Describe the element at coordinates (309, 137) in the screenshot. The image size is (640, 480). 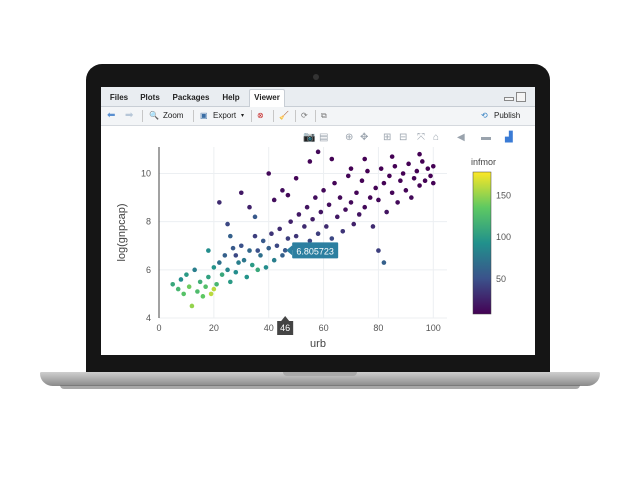
I see `camera-icon: 📷` at that location.